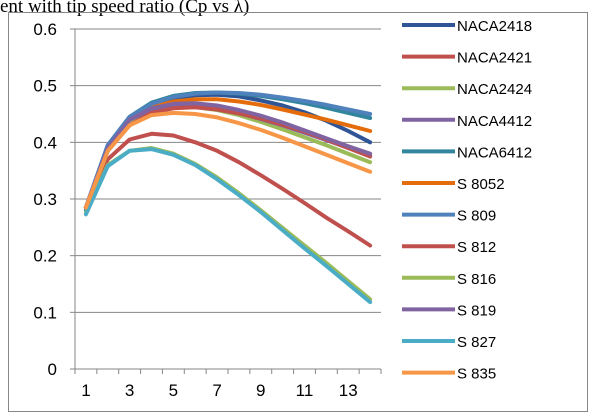  What do you see at coordinates (52, 369) in the screenshot?
I see `y-tick-label: 0` at bounding box center [52, 369].